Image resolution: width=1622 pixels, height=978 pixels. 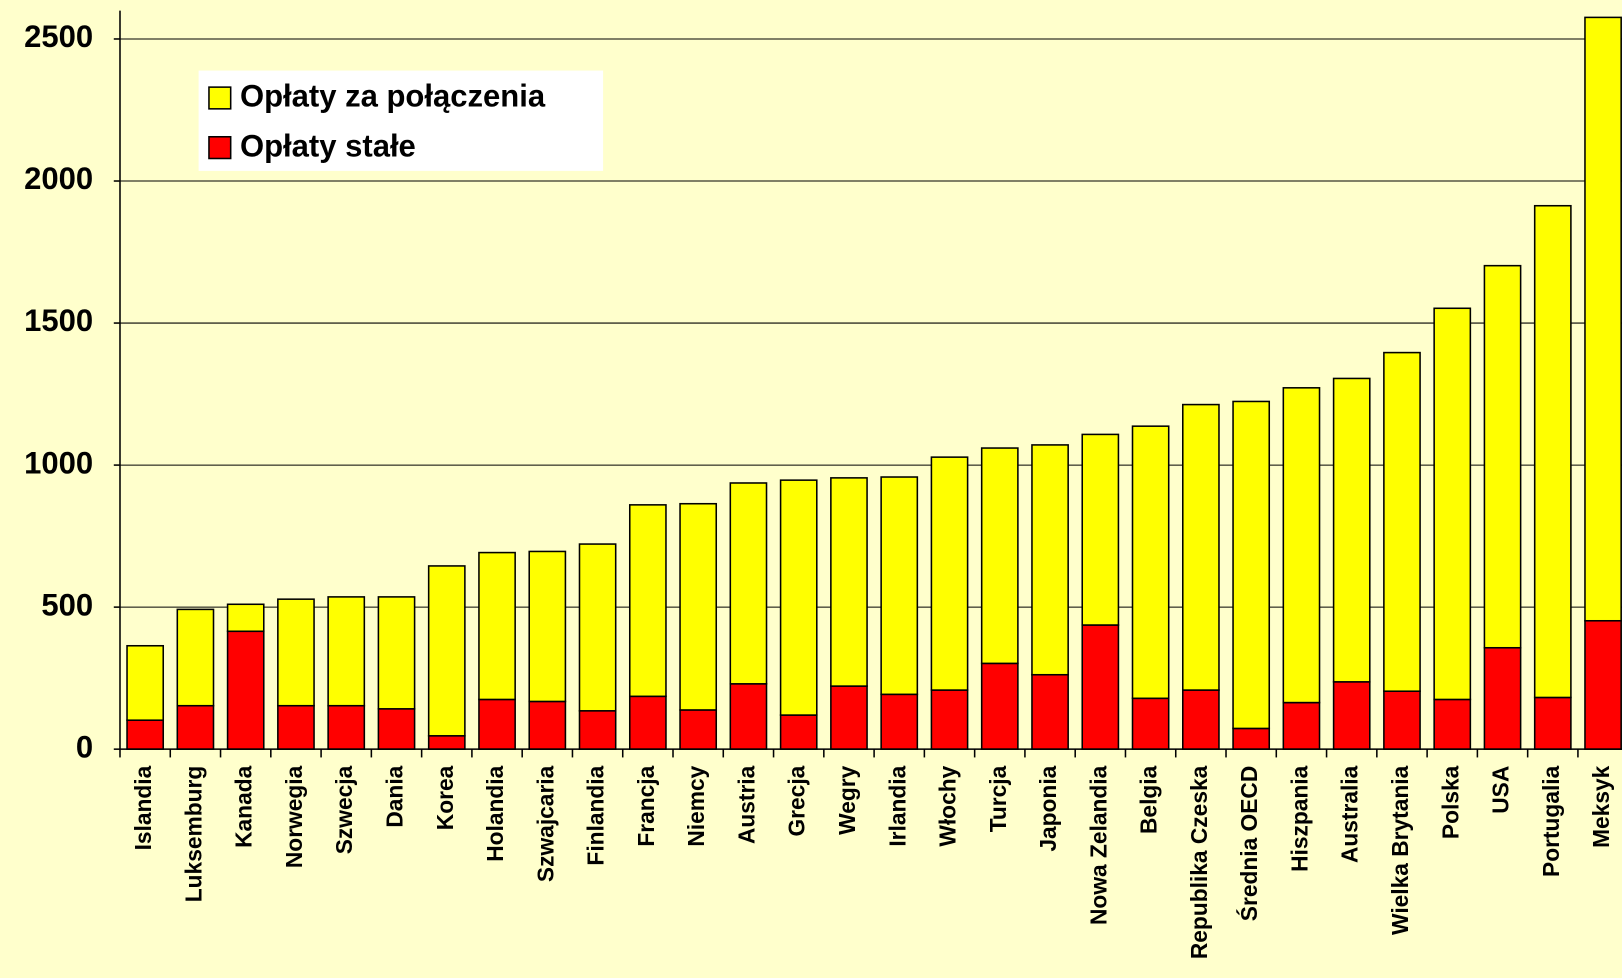 I want to click on x-tick-label: Średnia OECD, so click(x=1249, y=844).